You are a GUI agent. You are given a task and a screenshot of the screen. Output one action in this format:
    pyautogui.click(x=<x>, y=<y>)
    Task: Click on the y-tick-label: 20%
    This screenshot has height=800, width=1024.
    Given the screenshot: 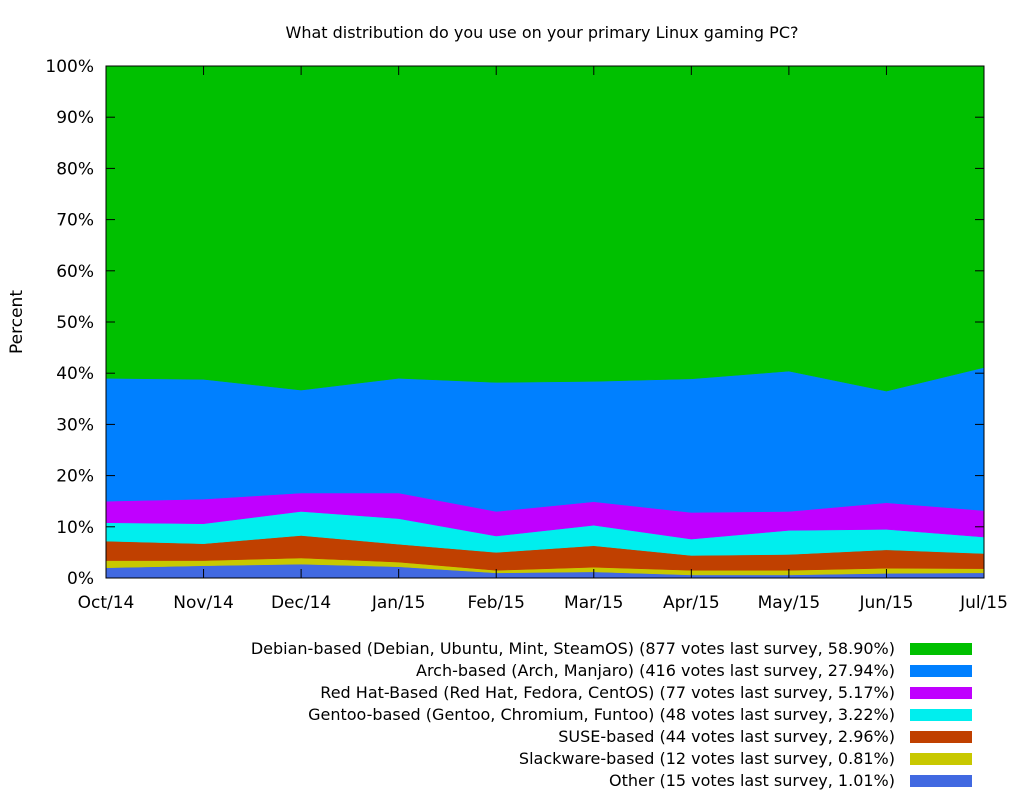 What is the action you would take?
    pyautogui.click(x=75, y=477)
    